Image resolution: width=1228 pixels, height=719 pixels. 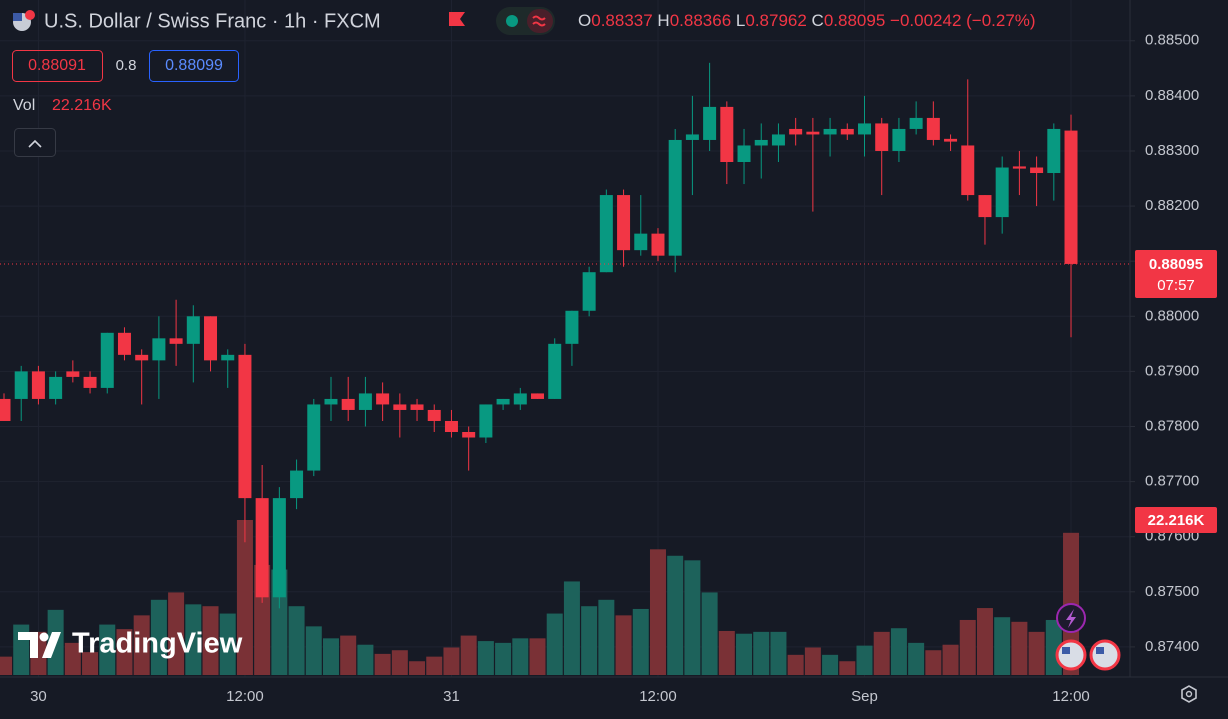 I want to click on ohlc-letter: O, so click(x=584, y=20).